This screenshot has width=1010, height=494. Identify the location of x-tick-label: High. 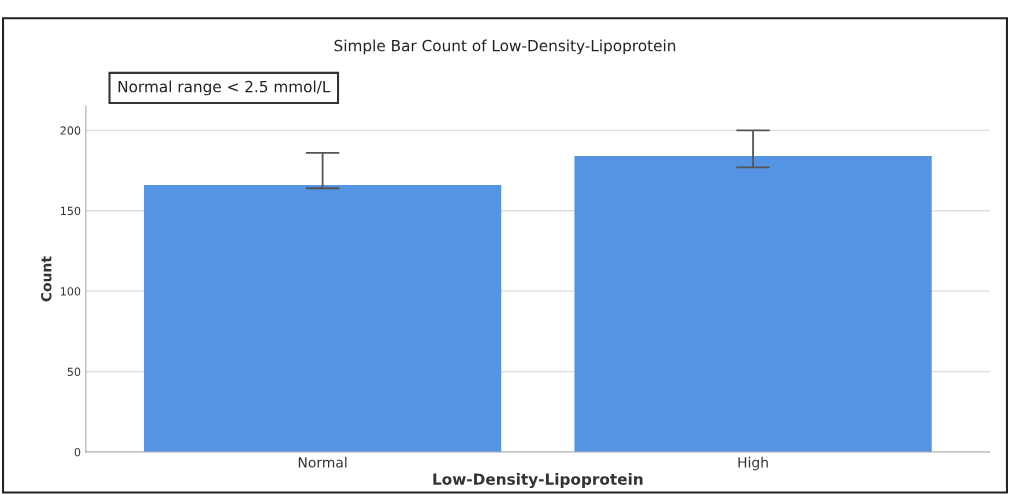
(753, 463).